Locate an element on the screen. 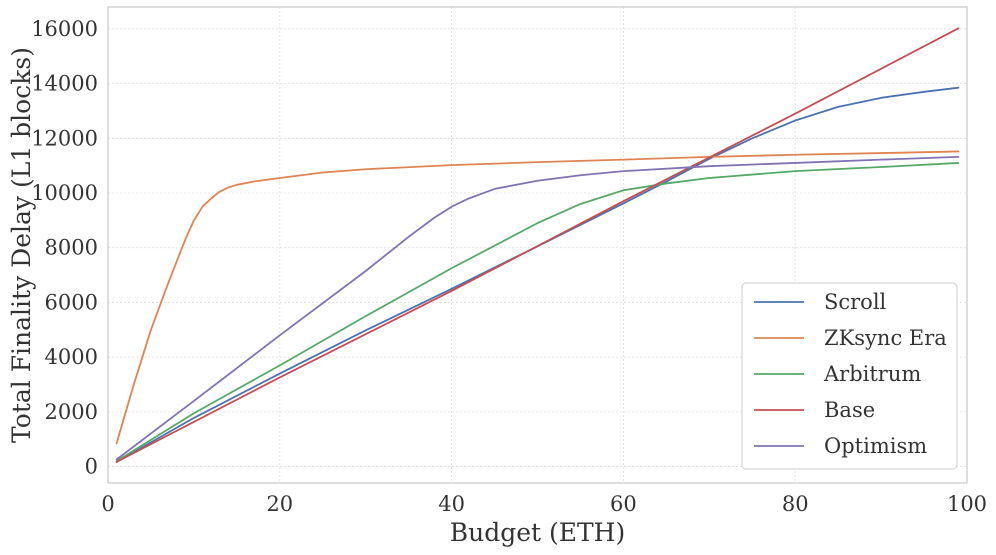  legend-item-zksync-era: ZKsync Era is located at coordinates (850, 338).